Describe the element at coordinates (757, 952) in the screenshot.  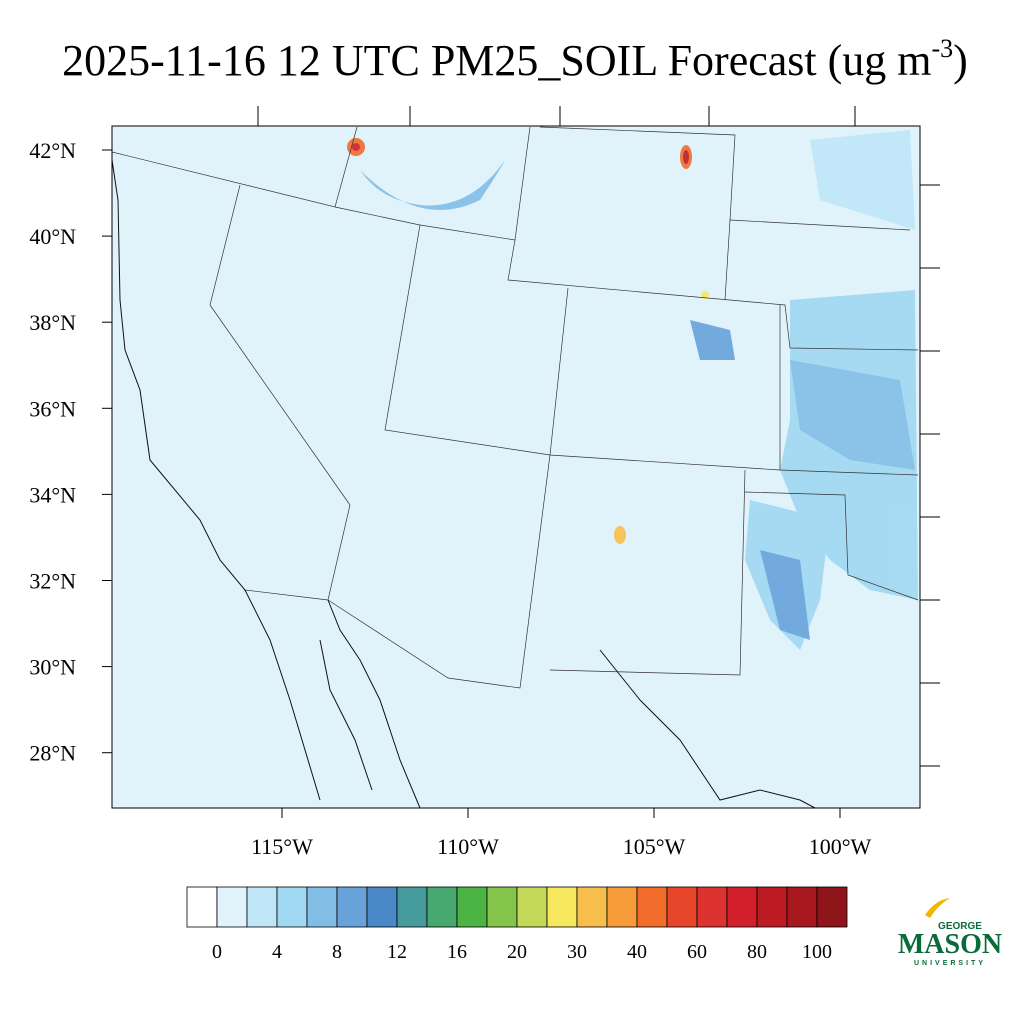
I see `colorbar-label: 80` at that location.